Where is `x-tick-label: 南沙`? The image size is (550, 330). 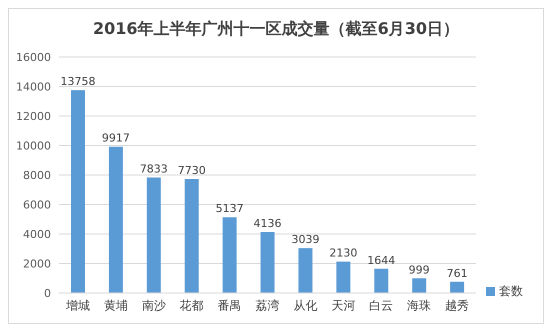
x-tick-label: 南沙 is located at coordinates (154, 305).